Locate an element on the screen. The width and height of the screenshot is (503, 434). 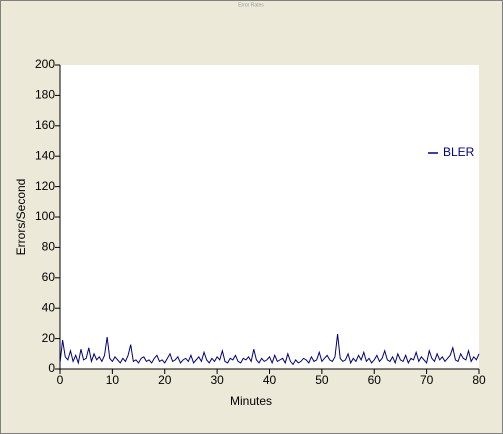
y-tick-label: 40 is located at coordinates (49, 307).